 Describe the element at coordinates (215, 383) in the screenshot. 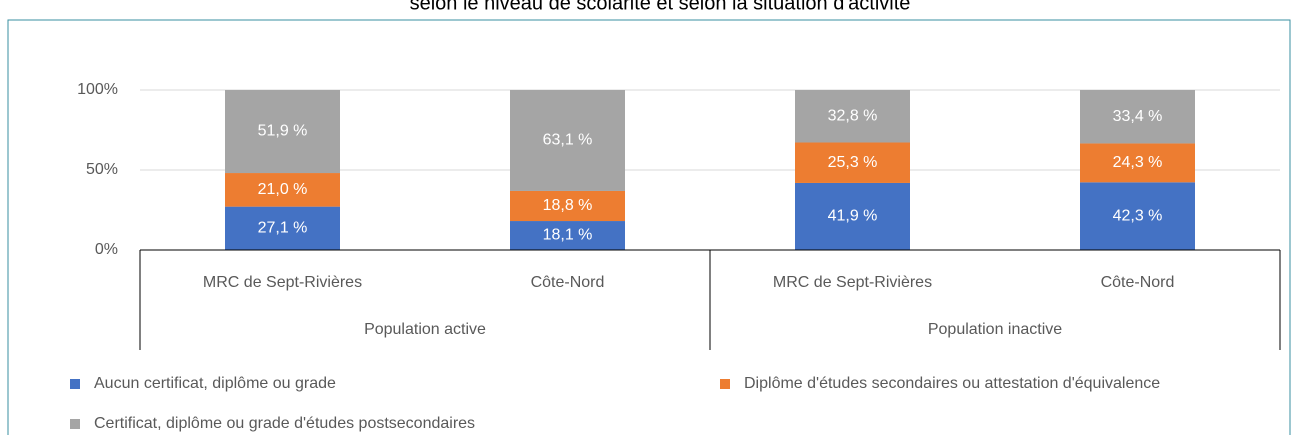

I see `legend-label: Aucun certificat, diplôme ou grade` at that location.